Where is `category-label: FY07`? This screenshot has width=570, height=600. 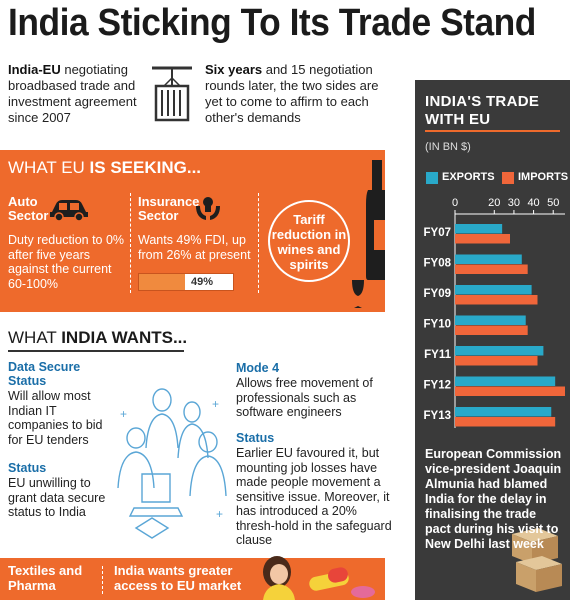 category-label: FY07 is located at coordinates (438, 233).